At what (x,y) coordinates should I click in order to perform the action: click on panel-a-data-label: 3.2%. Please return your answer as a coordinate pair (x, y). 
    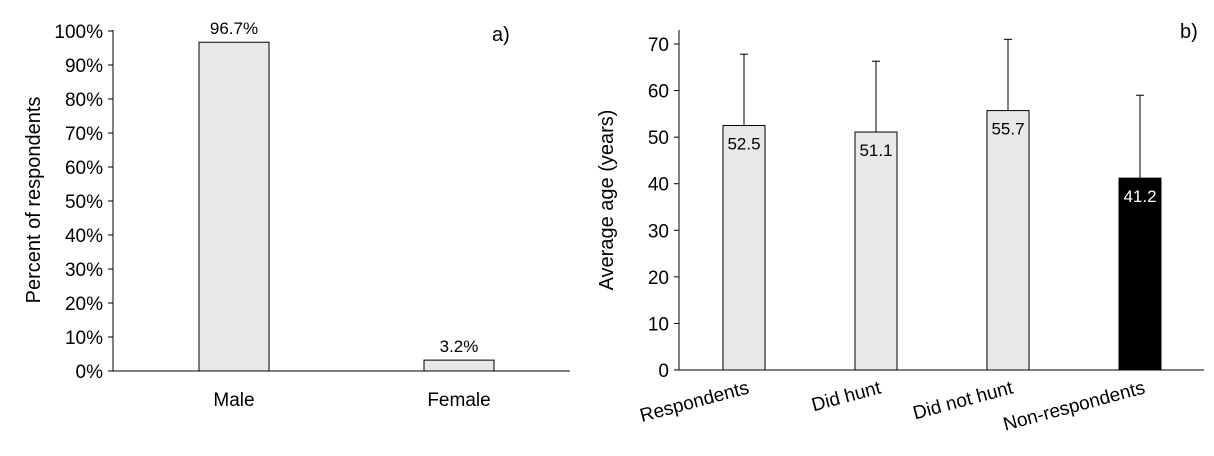
    Looking at the image, I should click on (459, 346).